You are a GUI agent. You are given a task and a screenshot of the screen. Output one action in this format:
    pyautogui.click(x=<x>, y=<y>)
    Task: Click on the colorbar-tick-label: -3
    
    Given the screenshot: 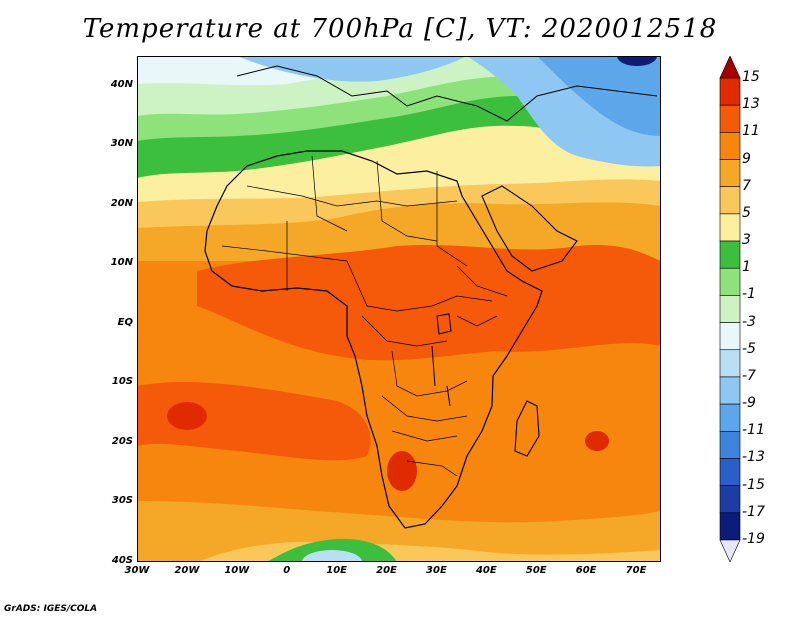 What is the action you would take?
    pyautogui.click(x=749, y=321)
    